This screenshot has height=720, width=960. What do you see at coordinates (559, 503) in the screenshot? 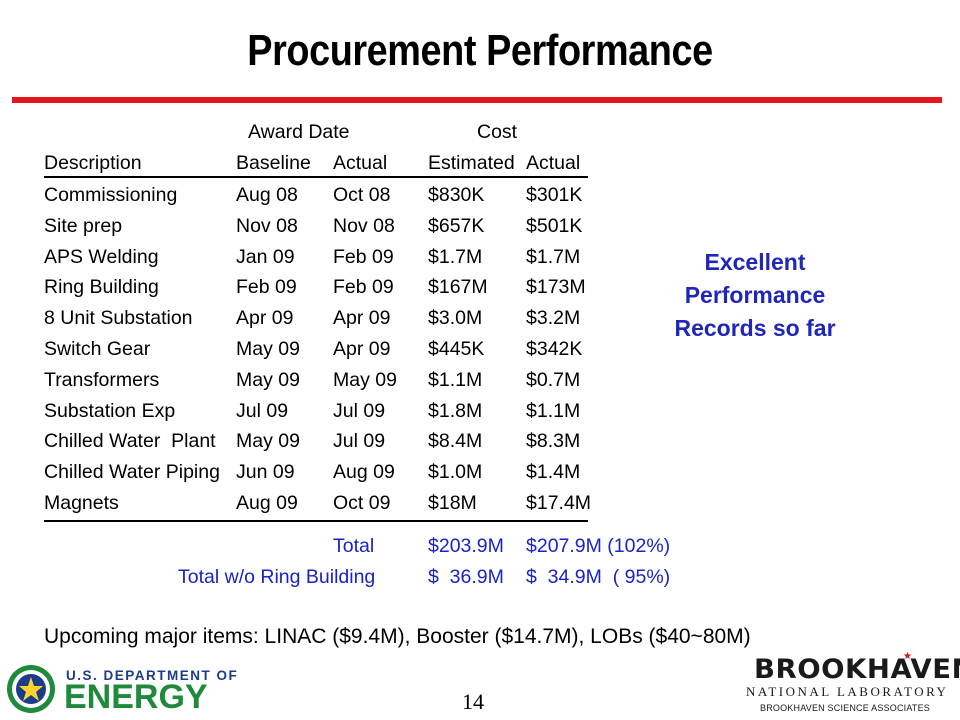
I see `table-cell-actual-cost: $17.4M` at bounding box center [559, 503].